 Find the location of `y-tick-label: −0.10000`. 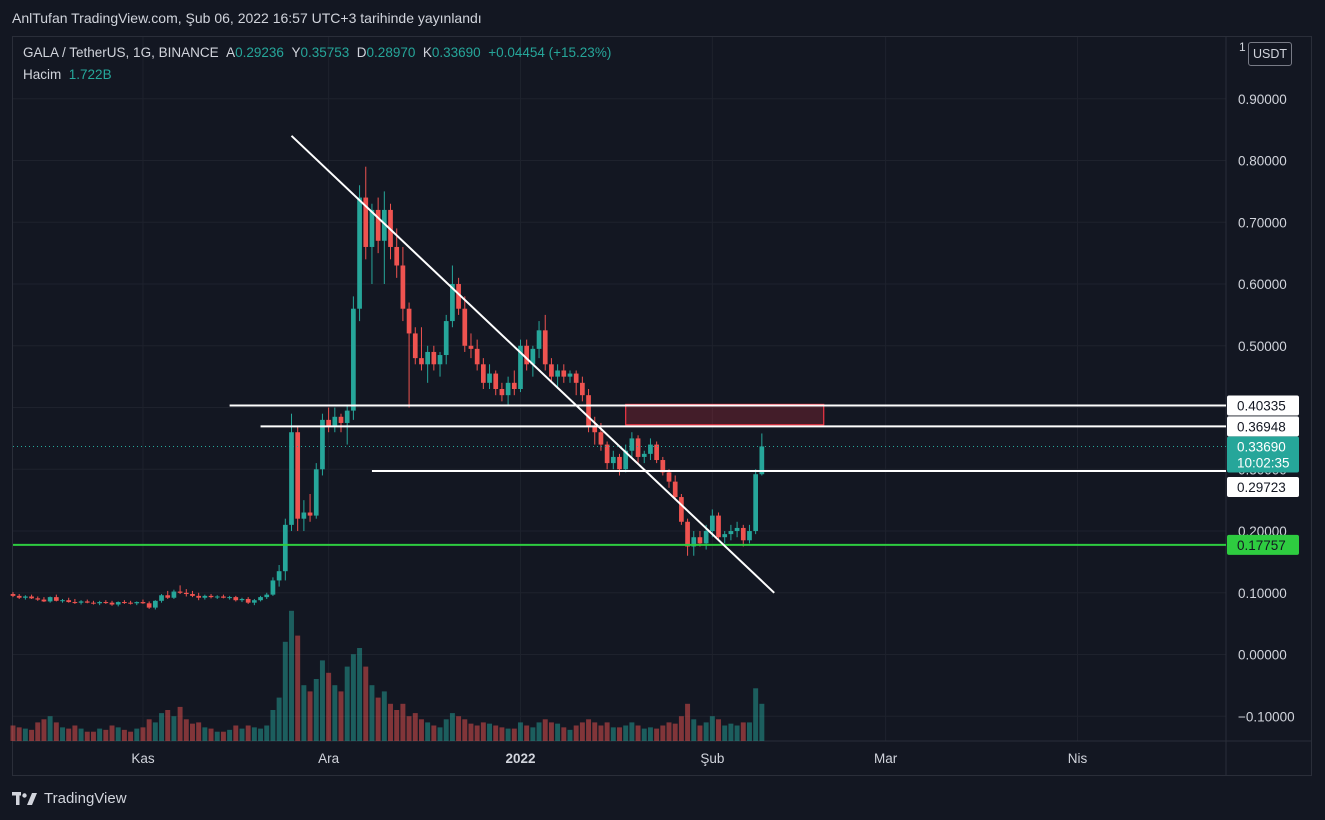

y-tick-label: −0.10000 is located at coordinates (1266, 716).